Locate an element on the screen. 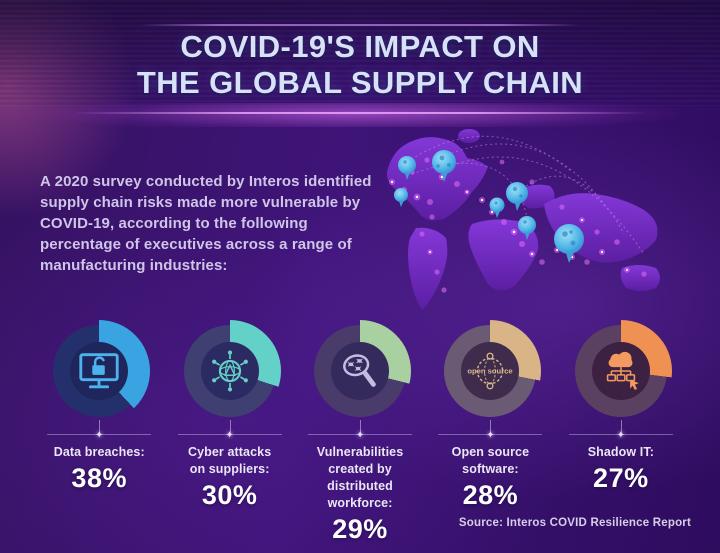  cloud-network-cursor-icon is located at coordinates (622, 370).